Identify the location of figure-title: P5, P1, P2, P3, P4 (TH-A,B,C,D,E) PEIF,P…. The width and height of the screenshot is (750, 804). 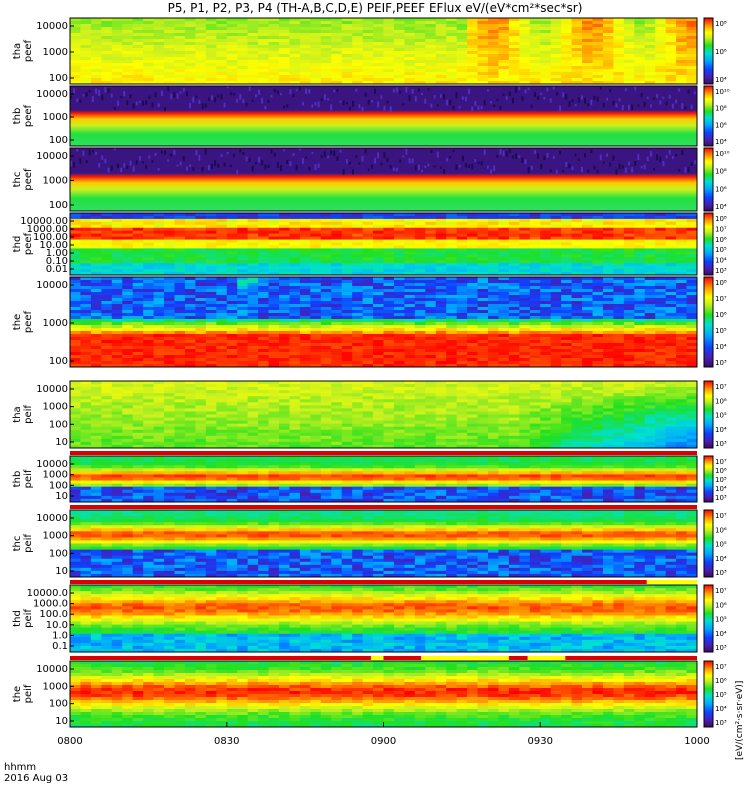
(375, 8).